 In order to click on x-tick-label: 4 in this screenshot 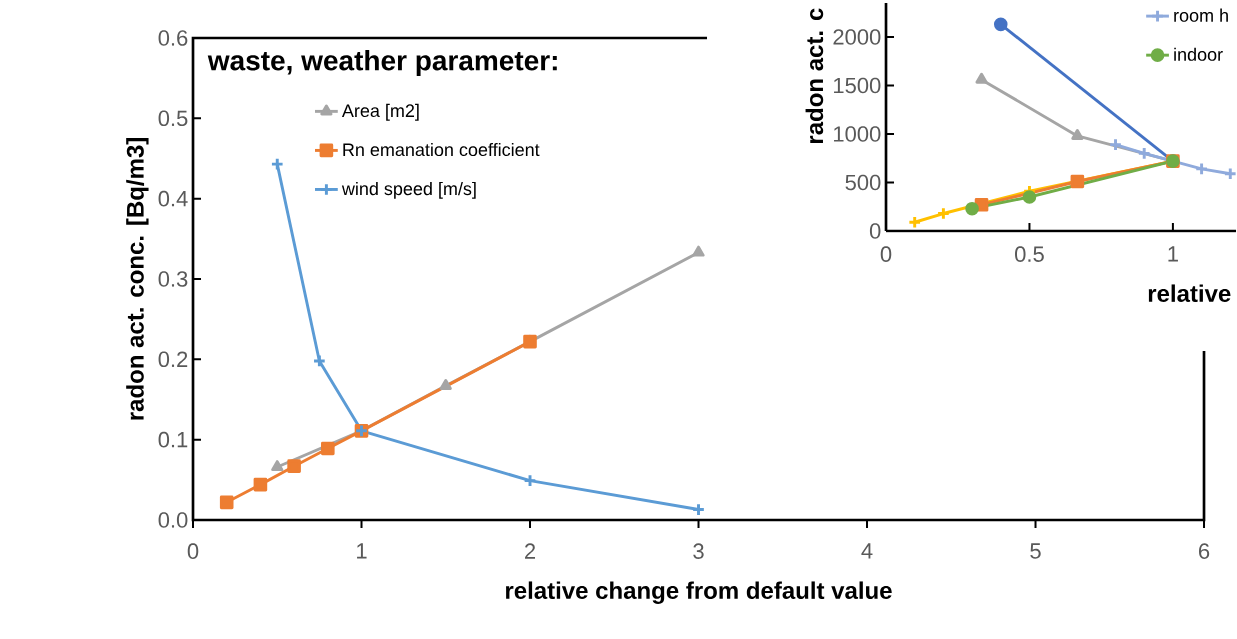, I will do `click(867, 551)`.